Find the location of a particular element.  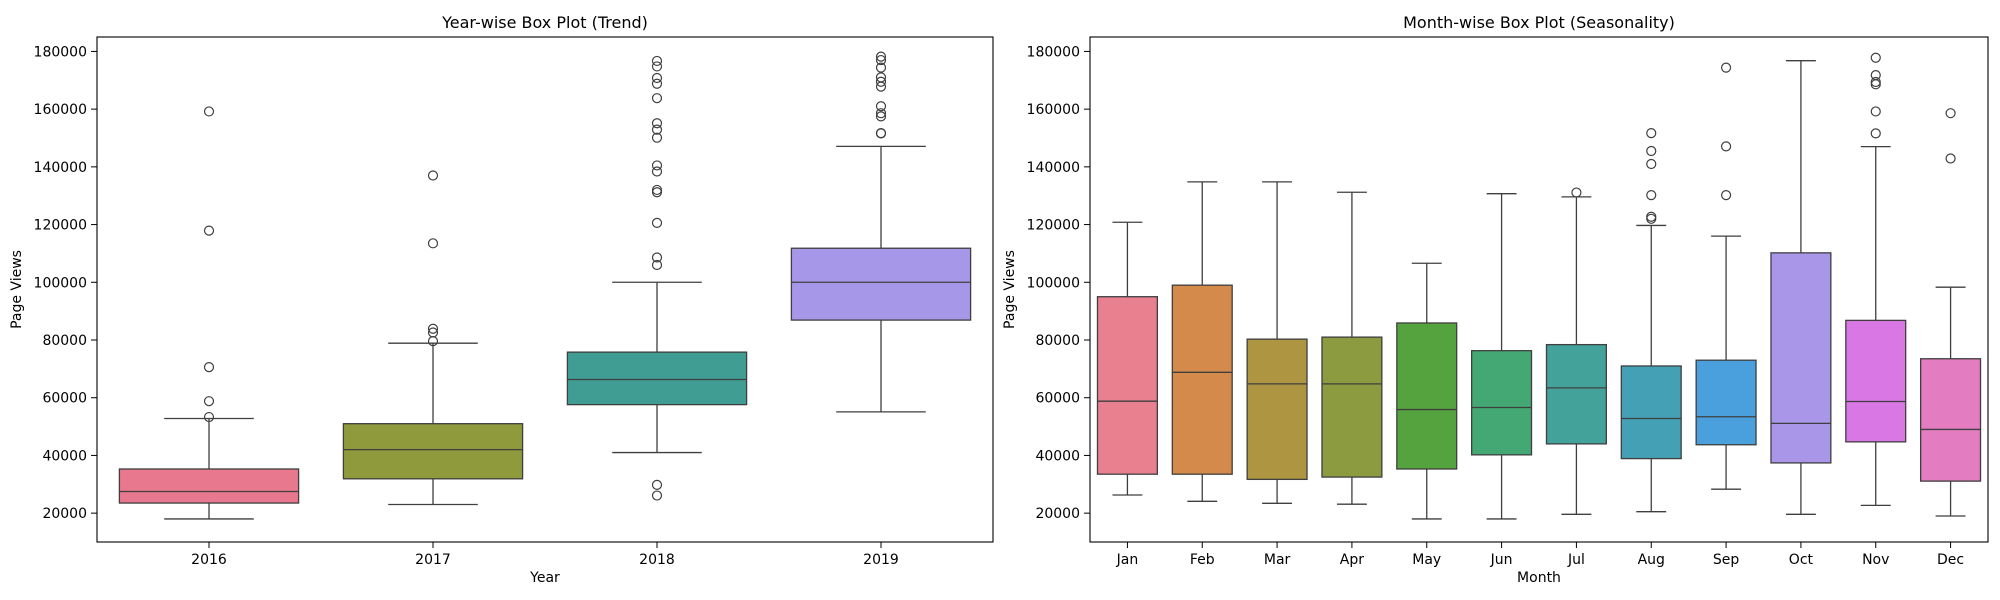

chart-title: Month-wise Box Plot (Seasonality) is located at coordinates (1539, 22).